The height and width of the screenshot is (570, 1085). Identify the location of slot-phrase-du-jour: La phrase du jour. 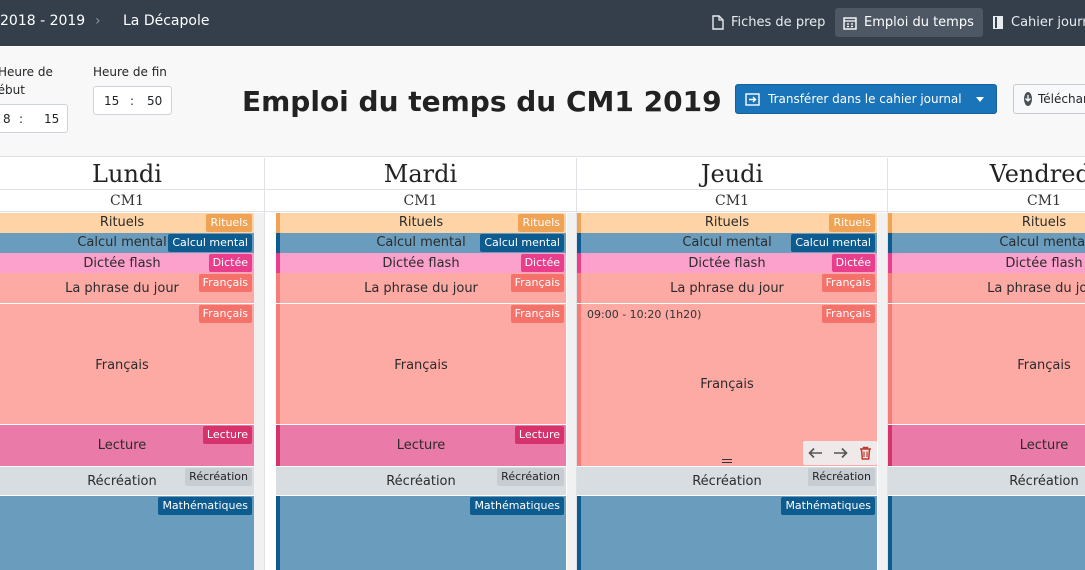
(986, 288).